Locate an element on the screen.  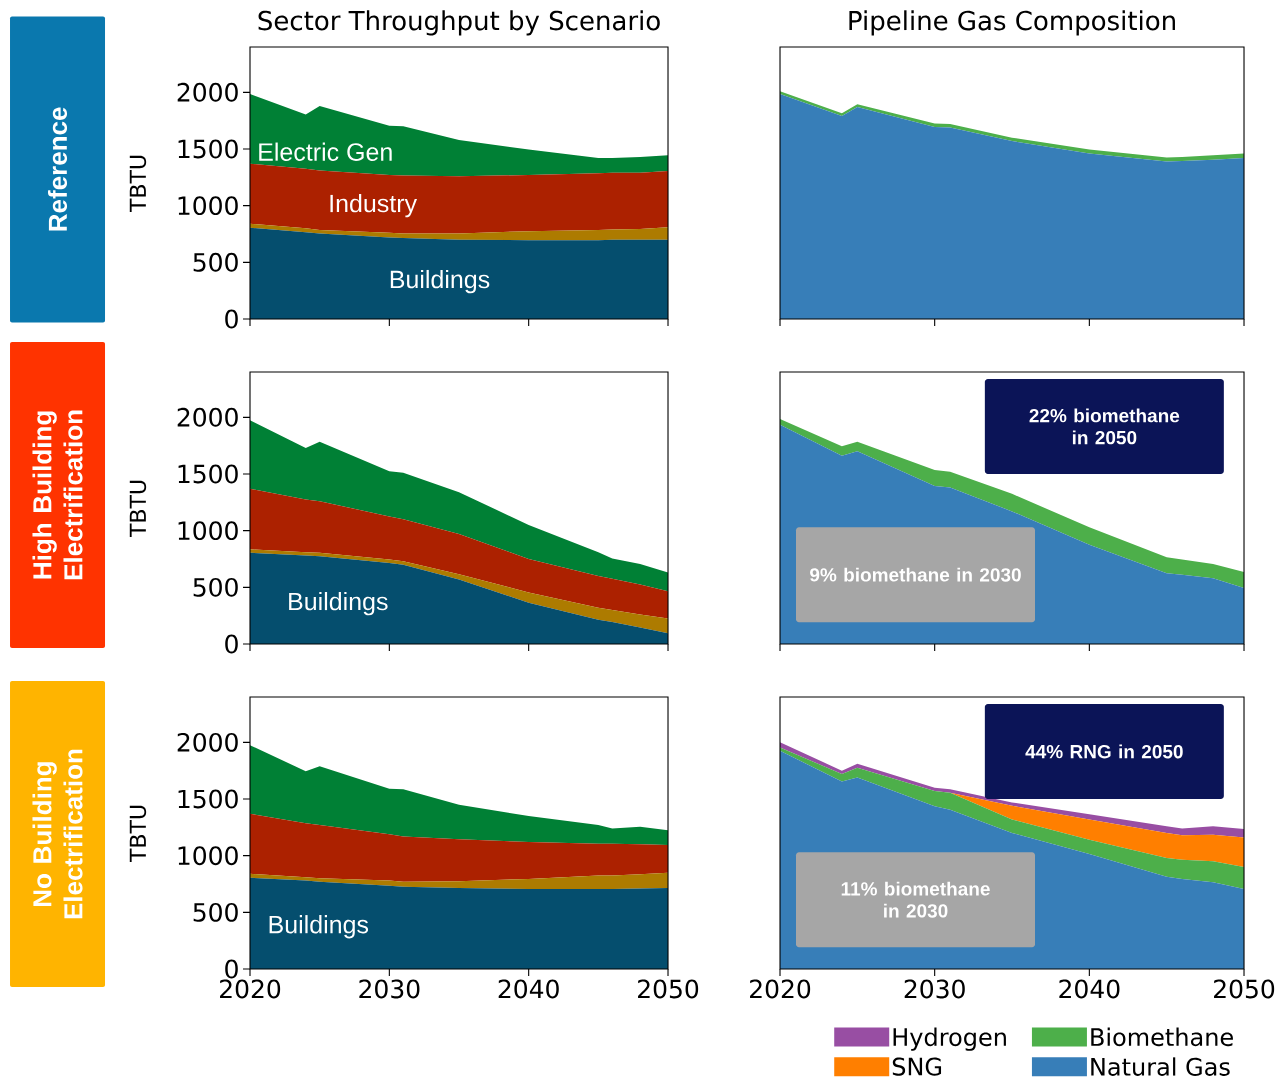
annotation: 22% biomethane in 2050 is located at coordinates (1104, 426).